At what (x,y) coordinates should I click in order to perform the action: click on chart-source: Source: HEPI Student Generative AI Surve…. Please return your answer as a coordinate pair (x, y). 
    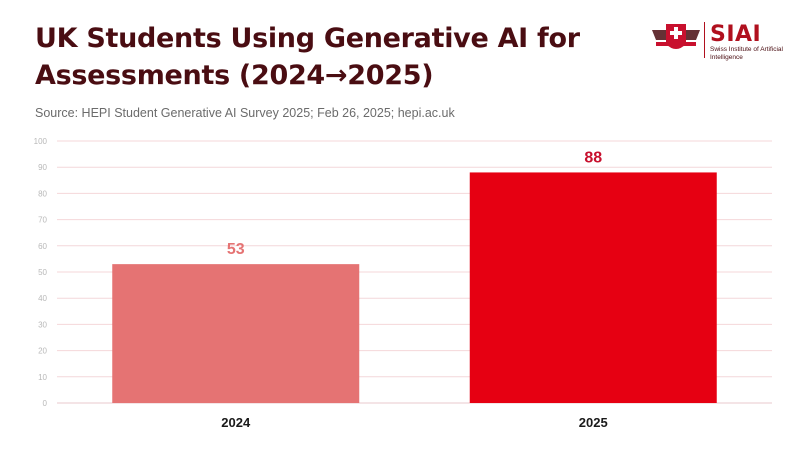
    Looking at the image, I should click on (245, 113).